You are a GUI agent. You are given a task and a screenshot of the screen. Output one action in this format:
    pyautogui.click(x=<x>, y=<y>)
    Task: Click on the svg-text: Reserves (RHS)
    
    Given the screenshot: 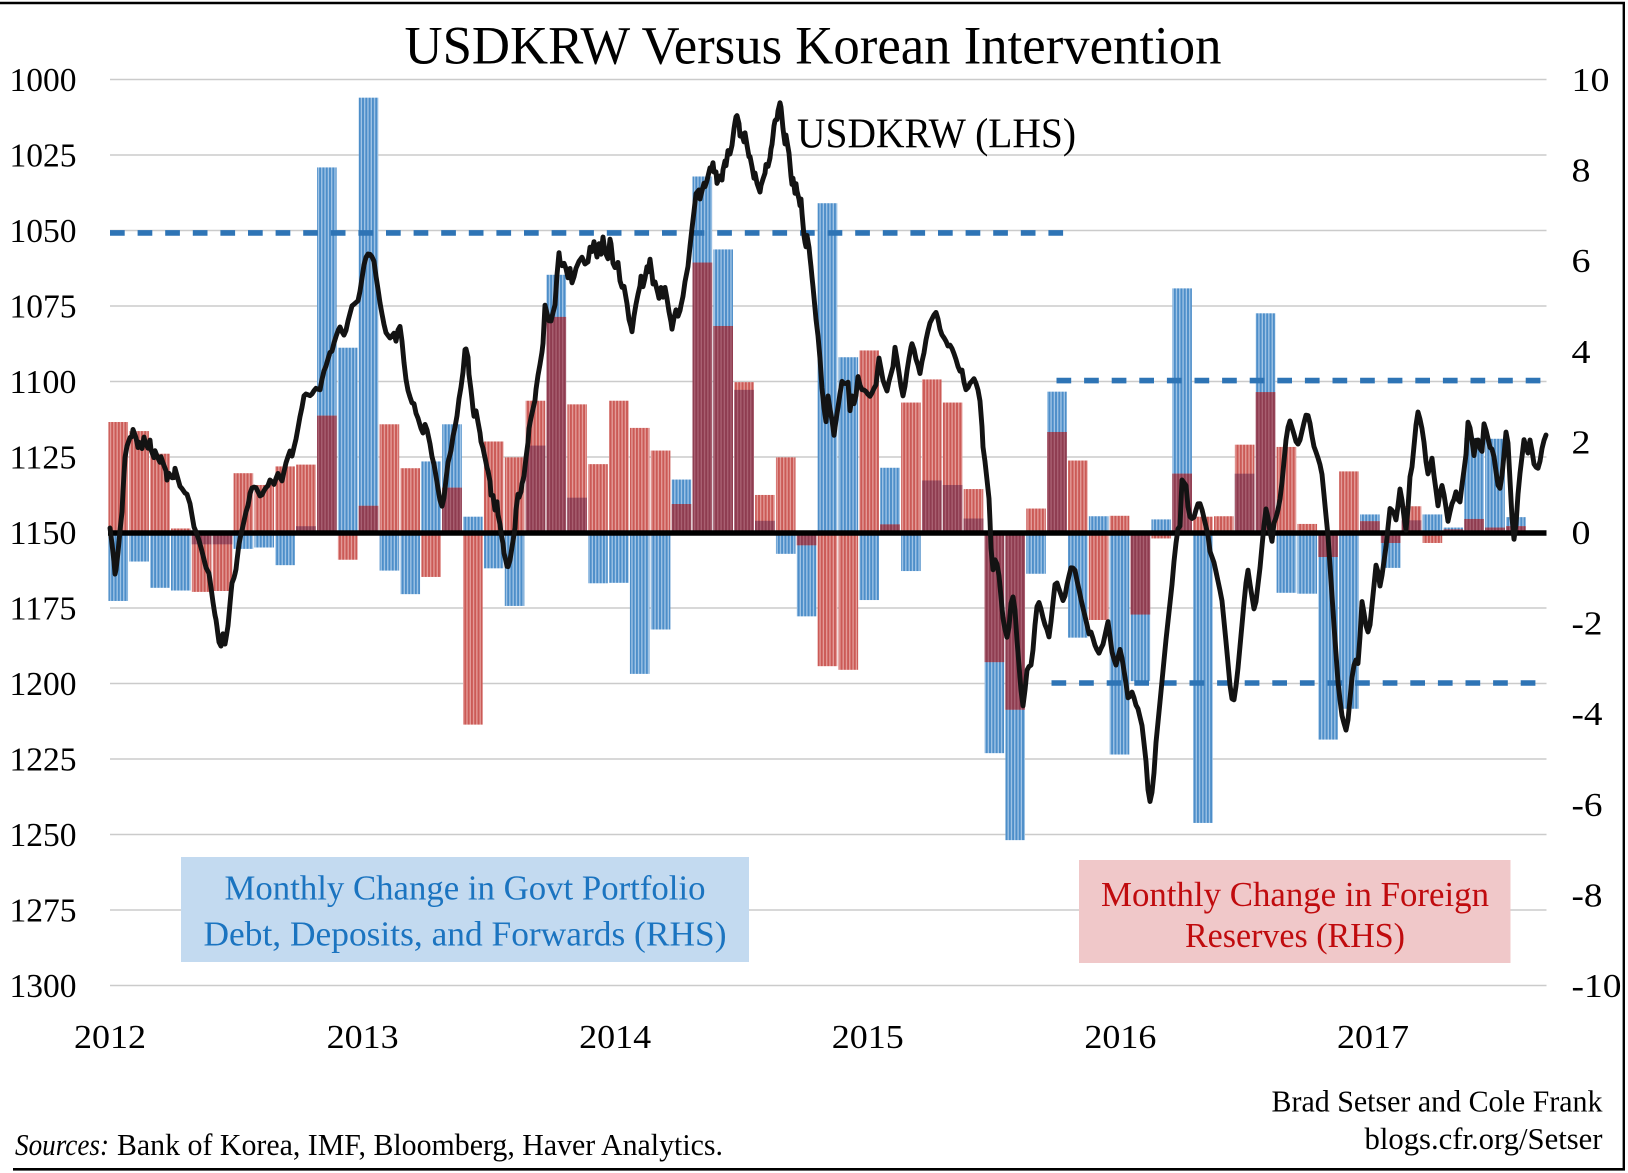 What is the action you would take?
    pyautogui.click(x=1295, y=935)
    